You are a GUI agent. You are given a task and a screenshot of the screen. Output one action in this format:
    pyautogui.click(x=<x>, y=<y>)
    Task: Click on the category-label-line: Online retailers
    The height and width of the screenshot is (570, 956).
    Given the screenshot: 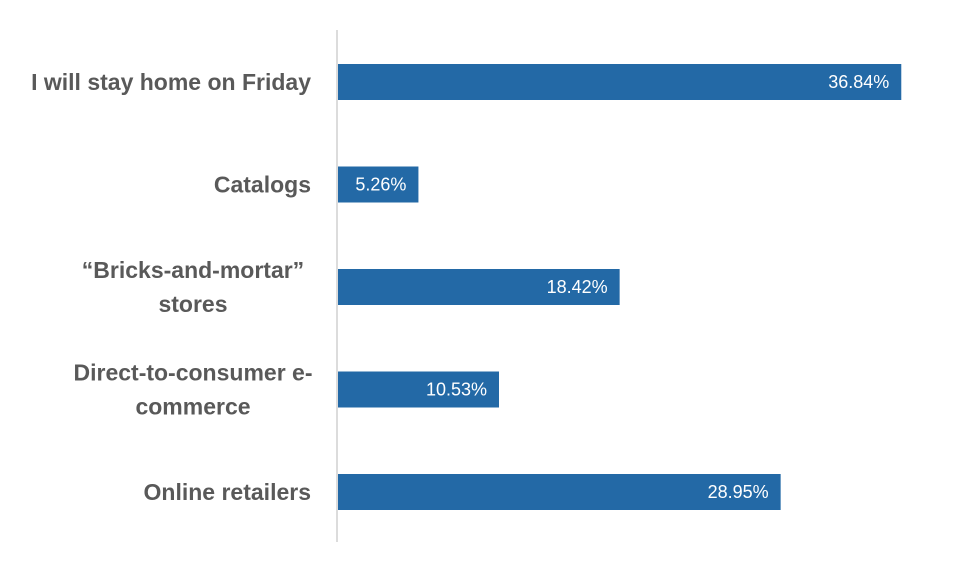 What is the action you would take?
    pyautogui.click(x=227, y=492)
    